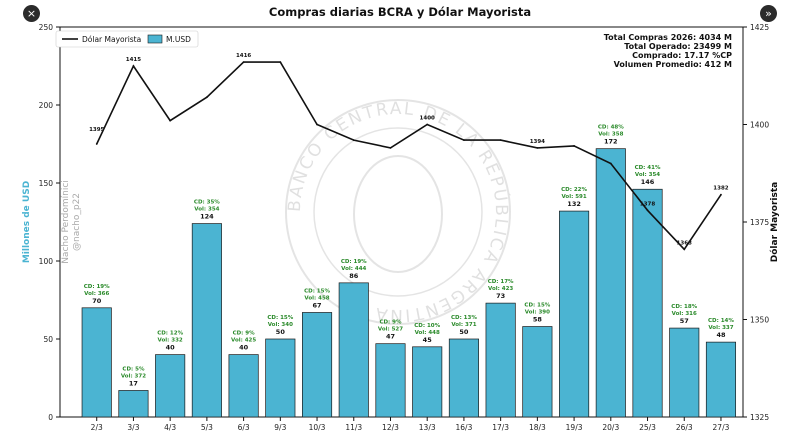 This screenshot has width=800, height=439. What do you see at coordinates (720, 328) in the screenshot?
I see `bar-vol-label: Vol: 337` at bounding box center [720, 328].